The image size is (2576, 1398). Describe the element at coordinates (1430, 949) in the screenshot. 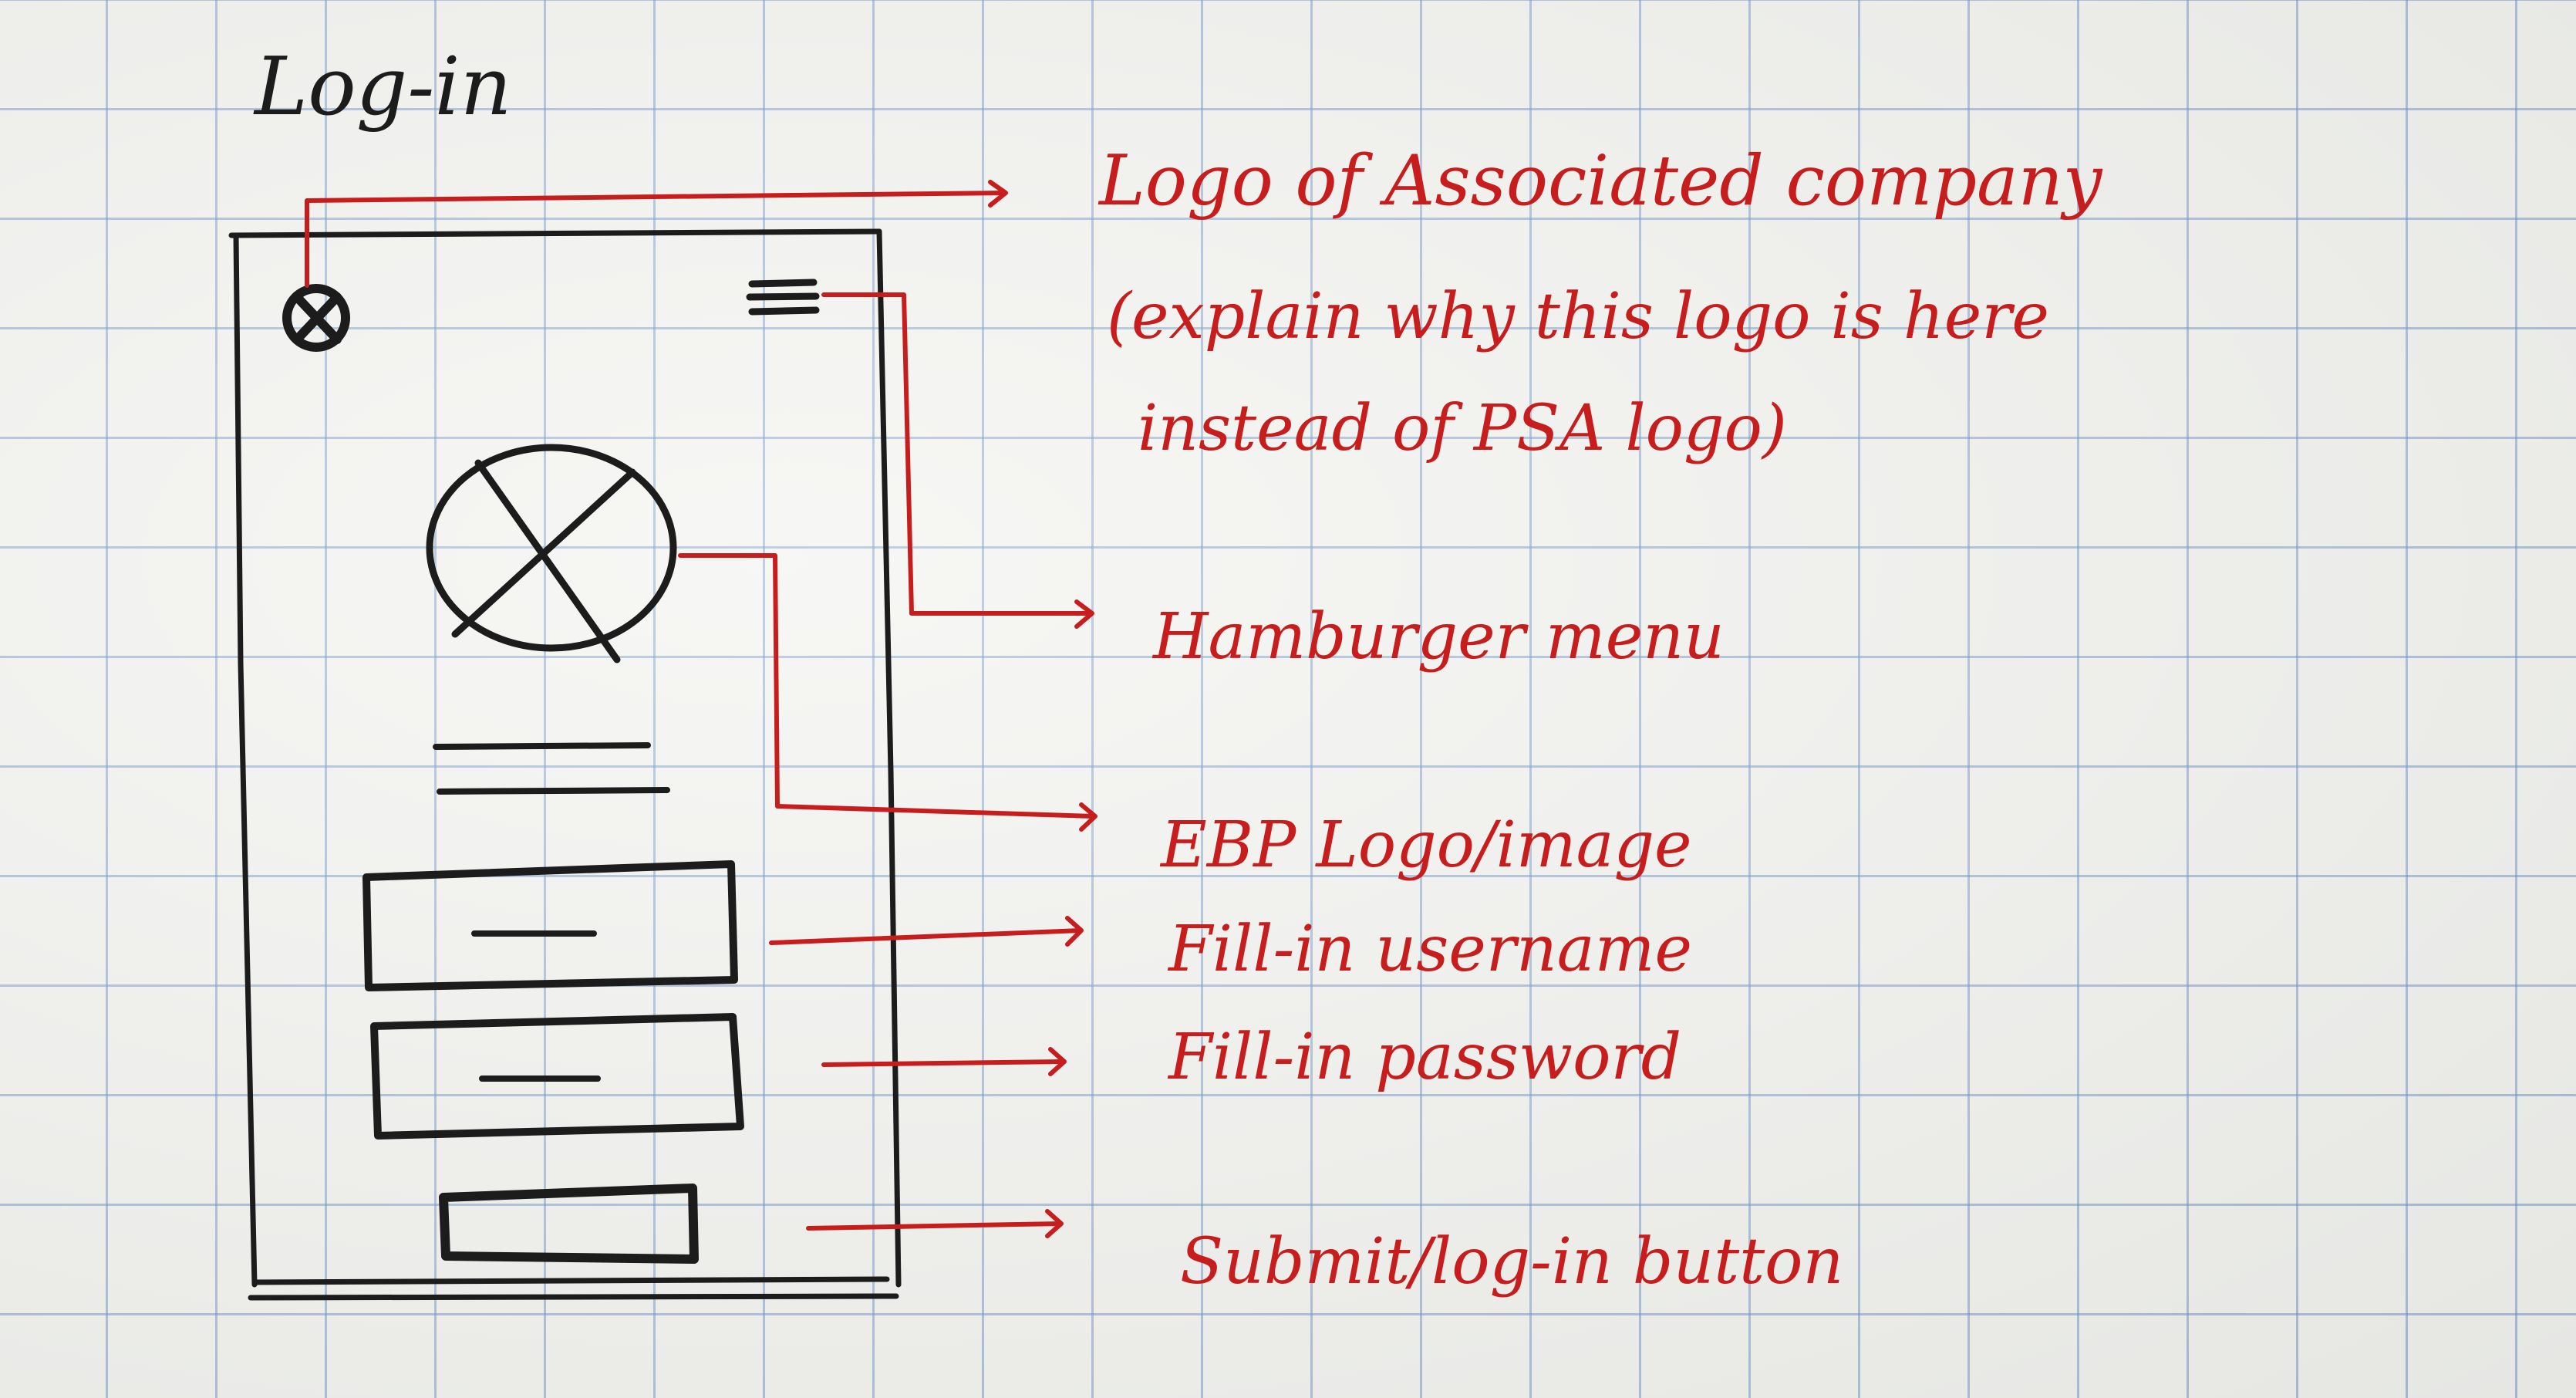

I see `annotation-username: Fill-in username` at that location.